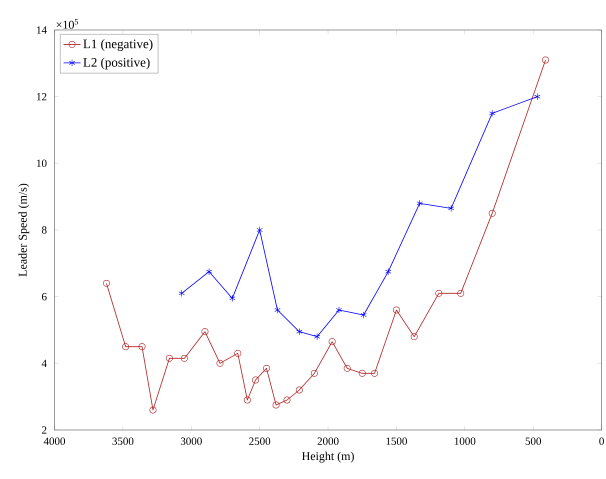 This screenshot has width=606, height=479. I want to click on x-tick-label: 0, so click(601, 441).